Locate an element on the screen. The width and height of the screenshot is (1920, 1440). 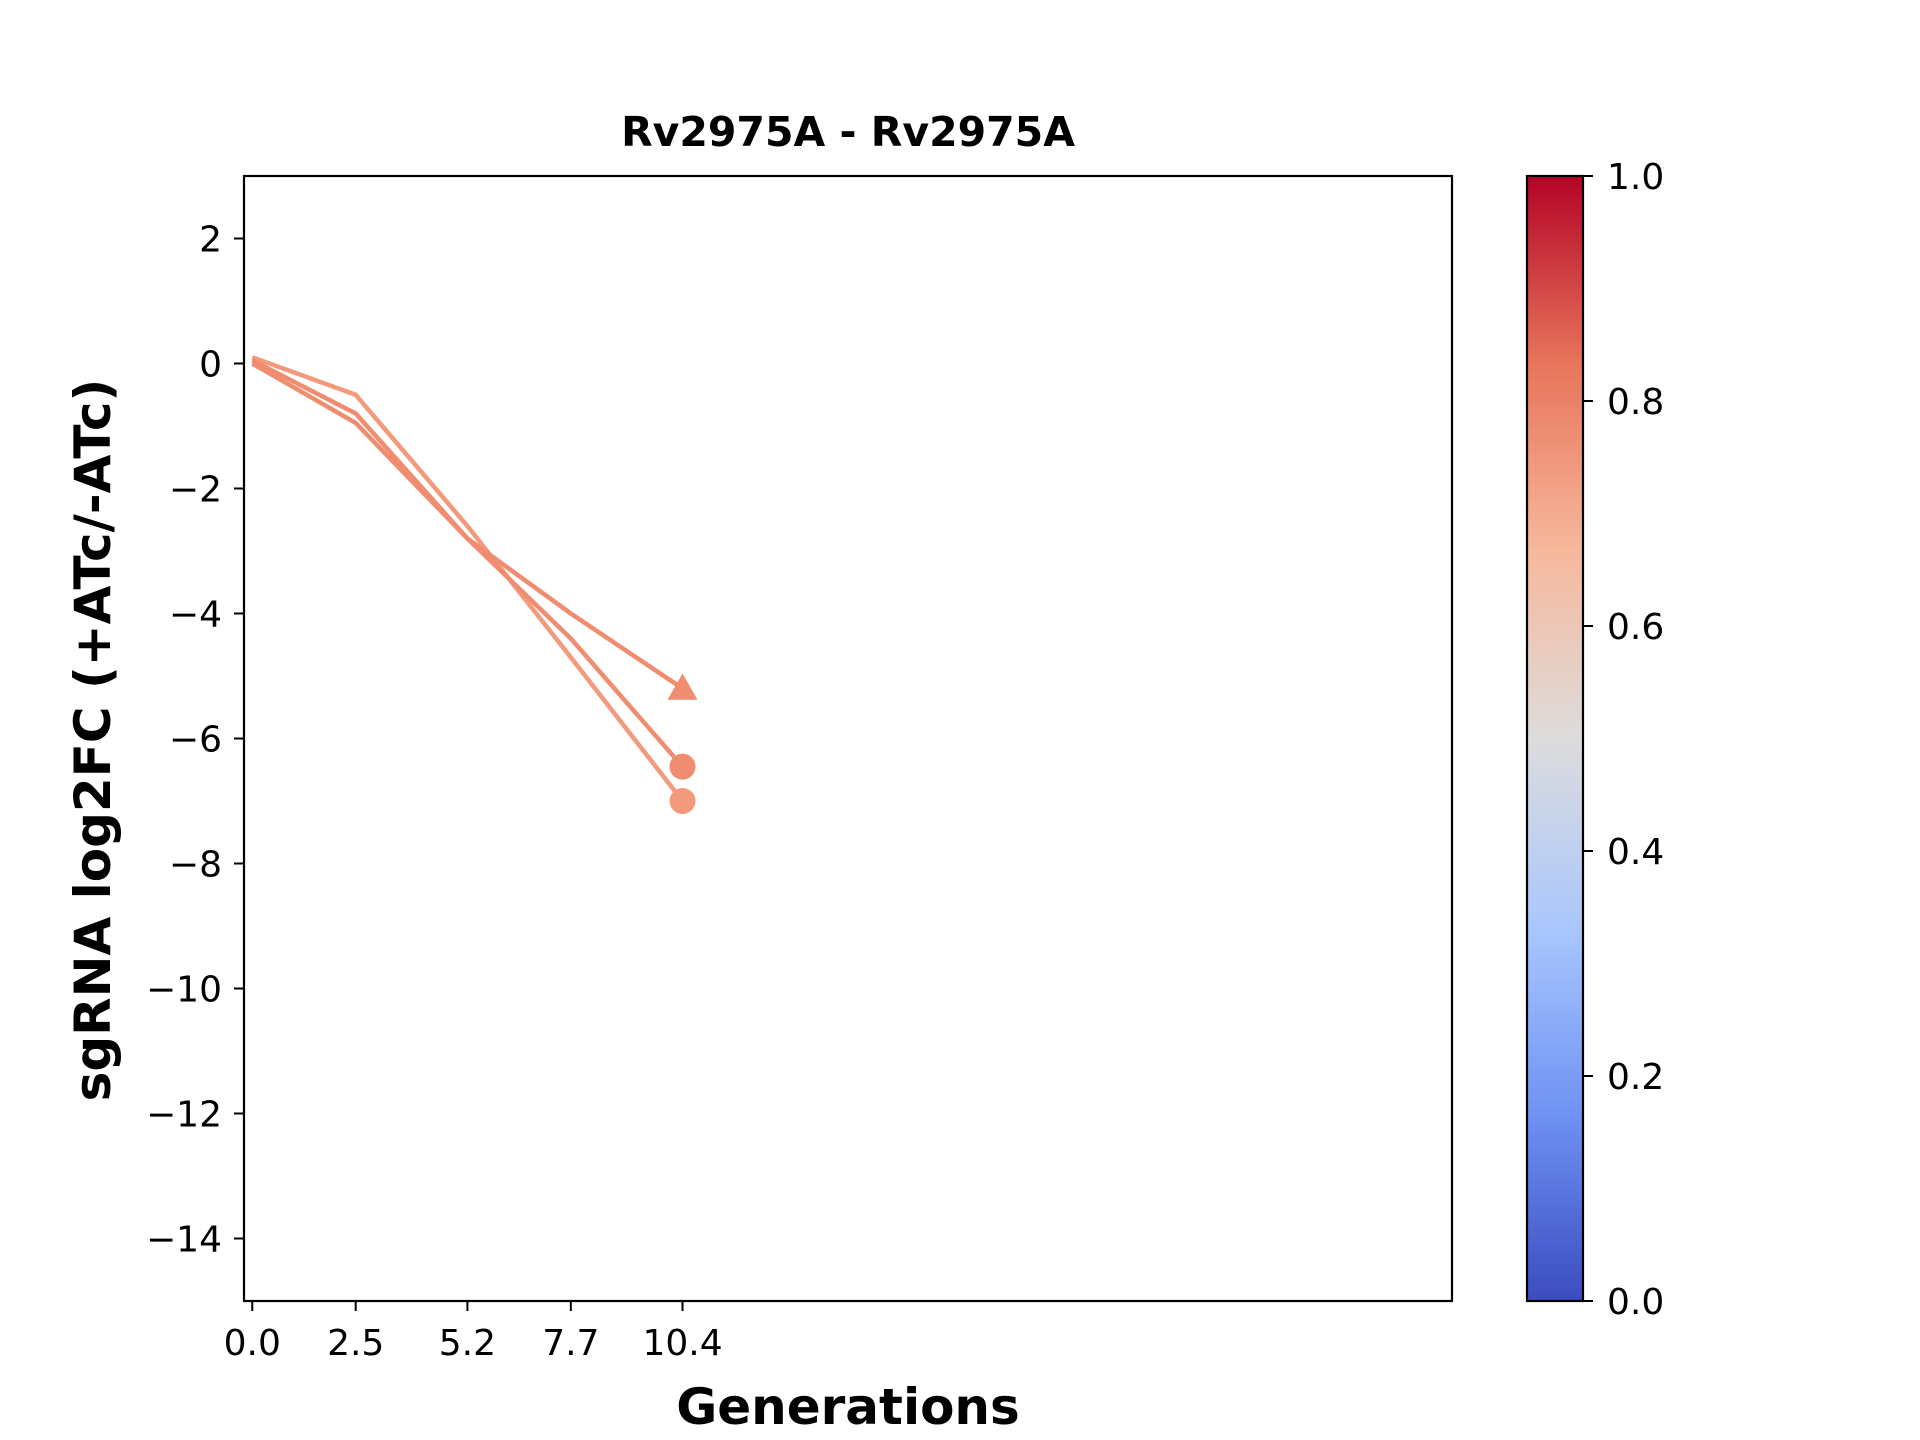
y-tick-label: −10 is located at coordinates (184, 990).